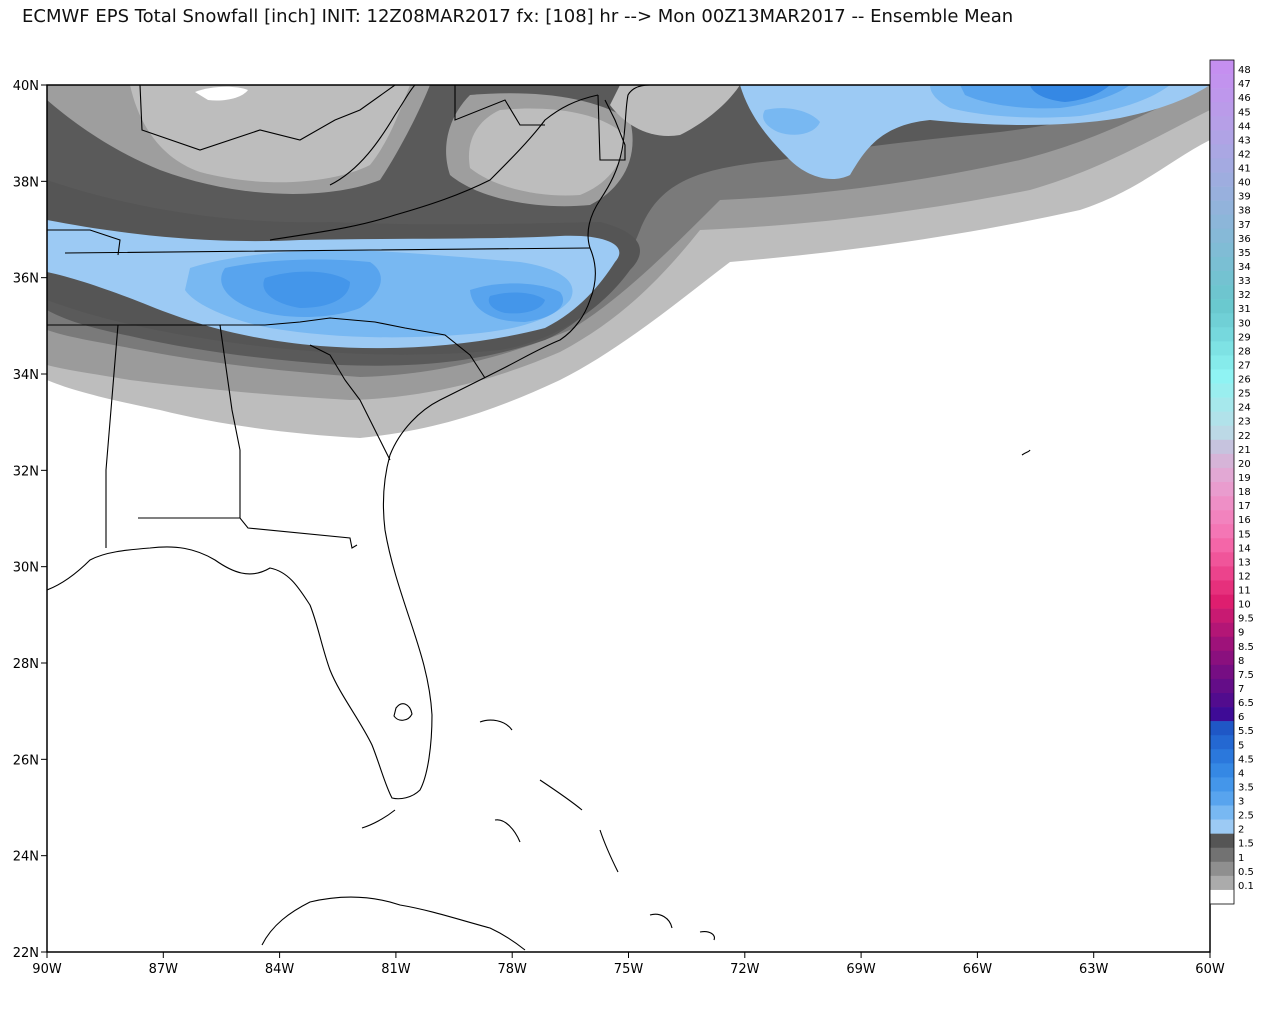  What do you see at coordinates (1244, 267) in the screenshot?
I see `colorbar-label: 34` at bounding box center [1244, 267].